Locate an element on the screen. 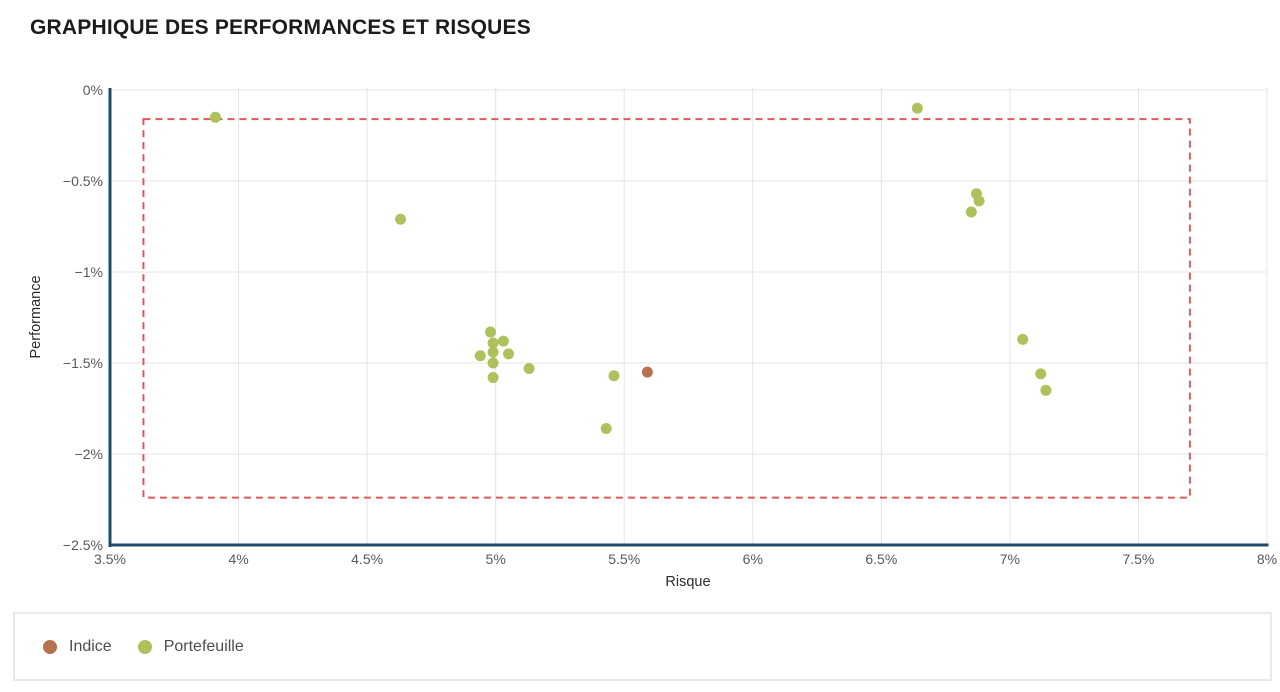  x-tick-label: 5% is located at coordinates (496, 559).